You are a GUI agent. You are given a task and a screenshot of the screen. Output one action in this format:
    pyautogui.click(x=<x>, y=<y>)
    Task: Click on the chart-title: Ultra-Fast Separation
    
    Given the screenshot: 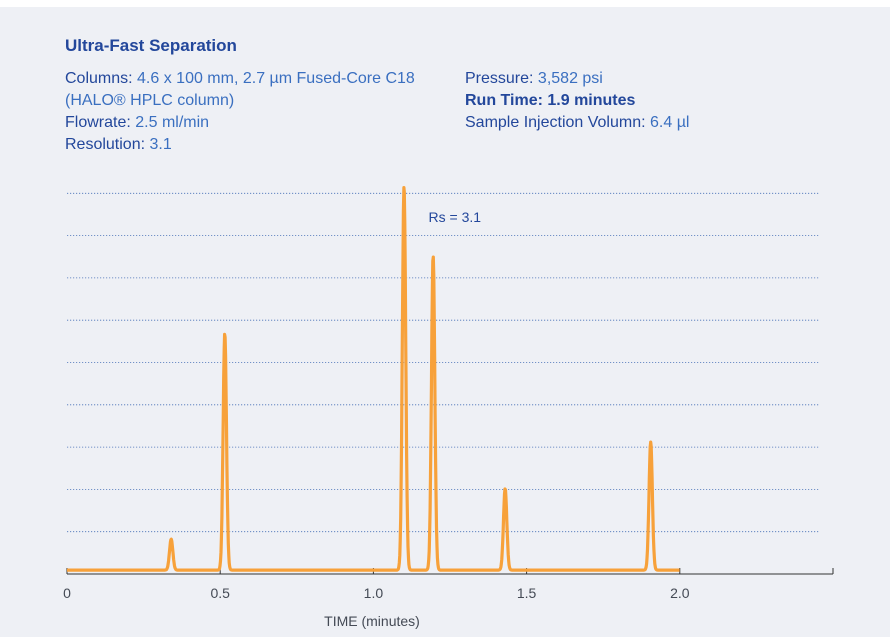 What is the action you would take?
    pyautogui.click(x=151, y=45)
    